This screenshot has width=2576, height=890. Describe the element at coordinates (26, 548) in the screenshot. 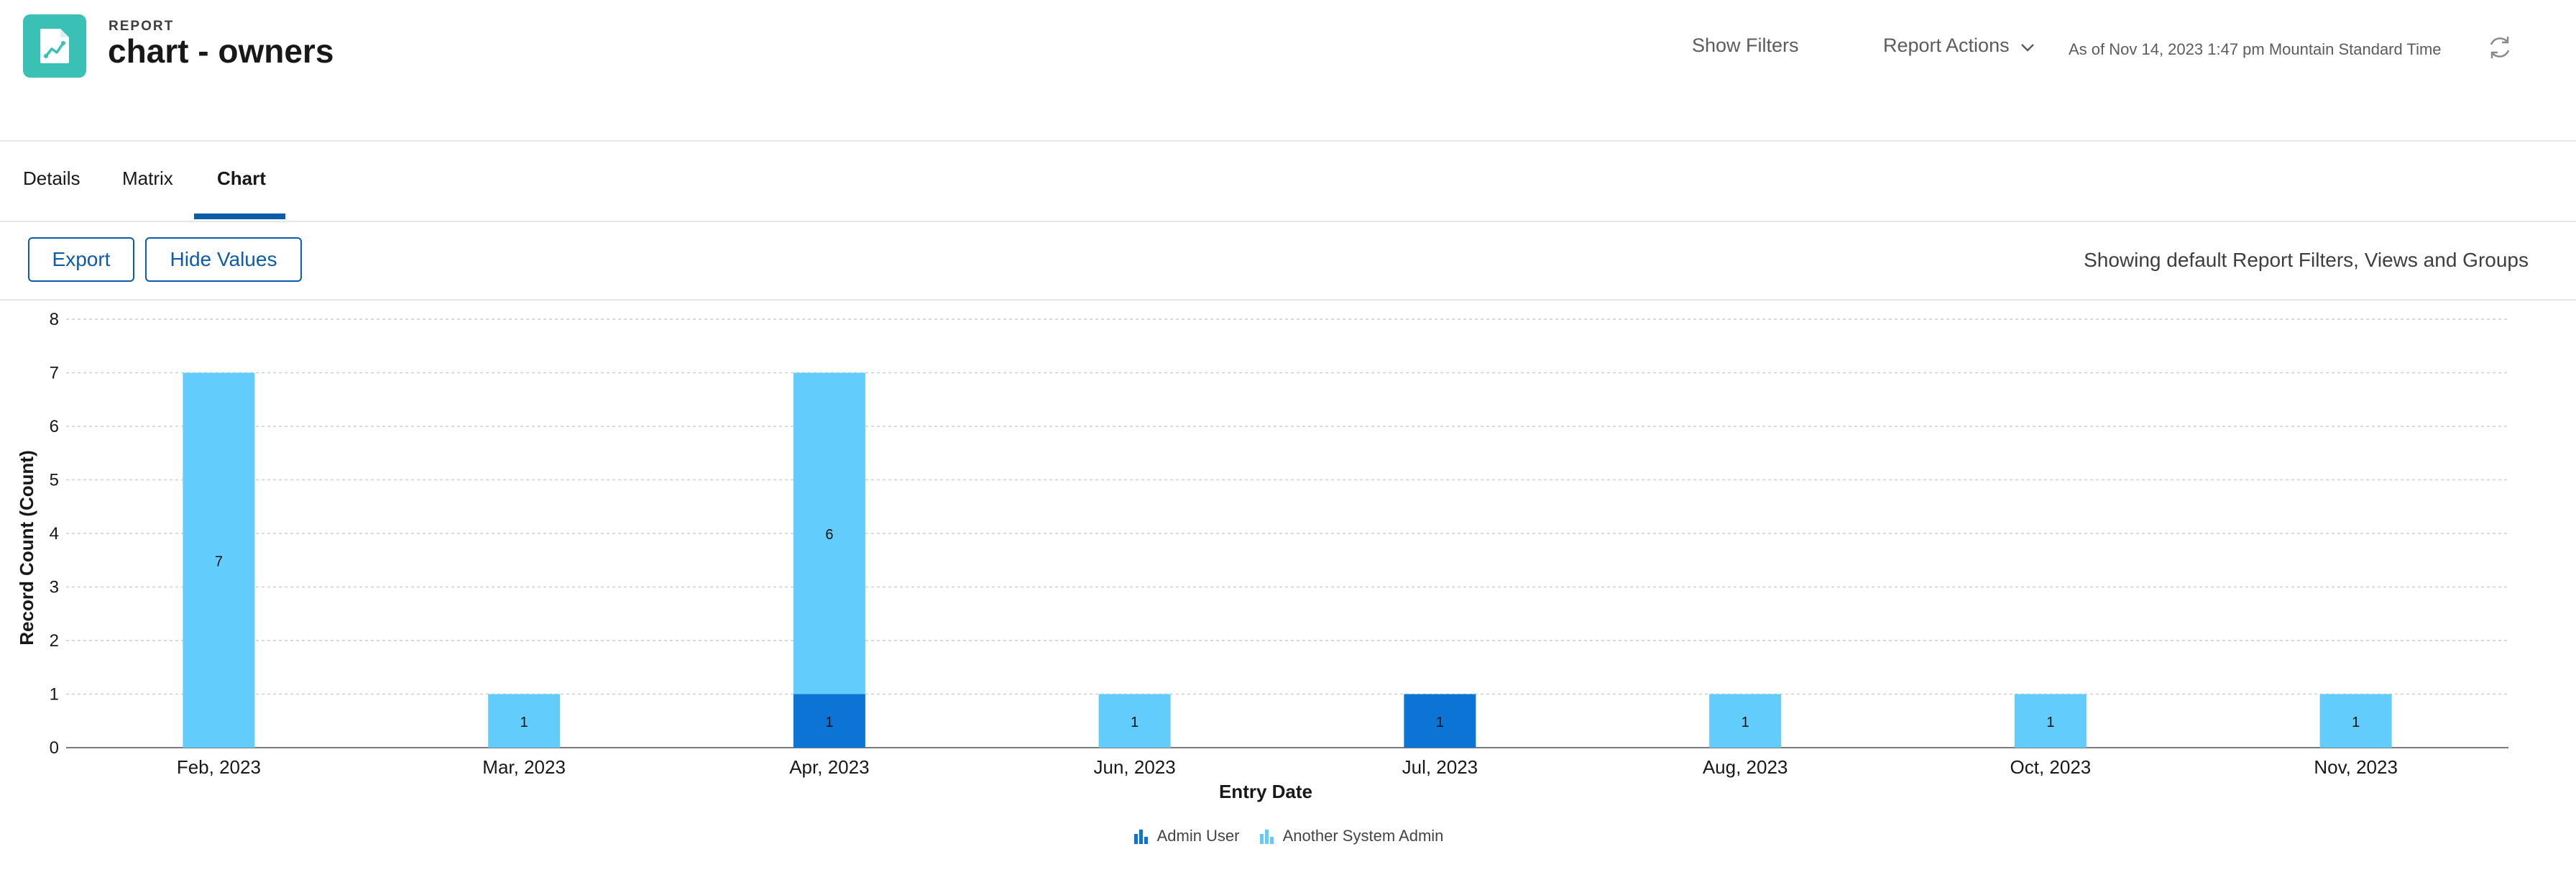

I see `y-axis-title: Record Count (Count)` at that location.